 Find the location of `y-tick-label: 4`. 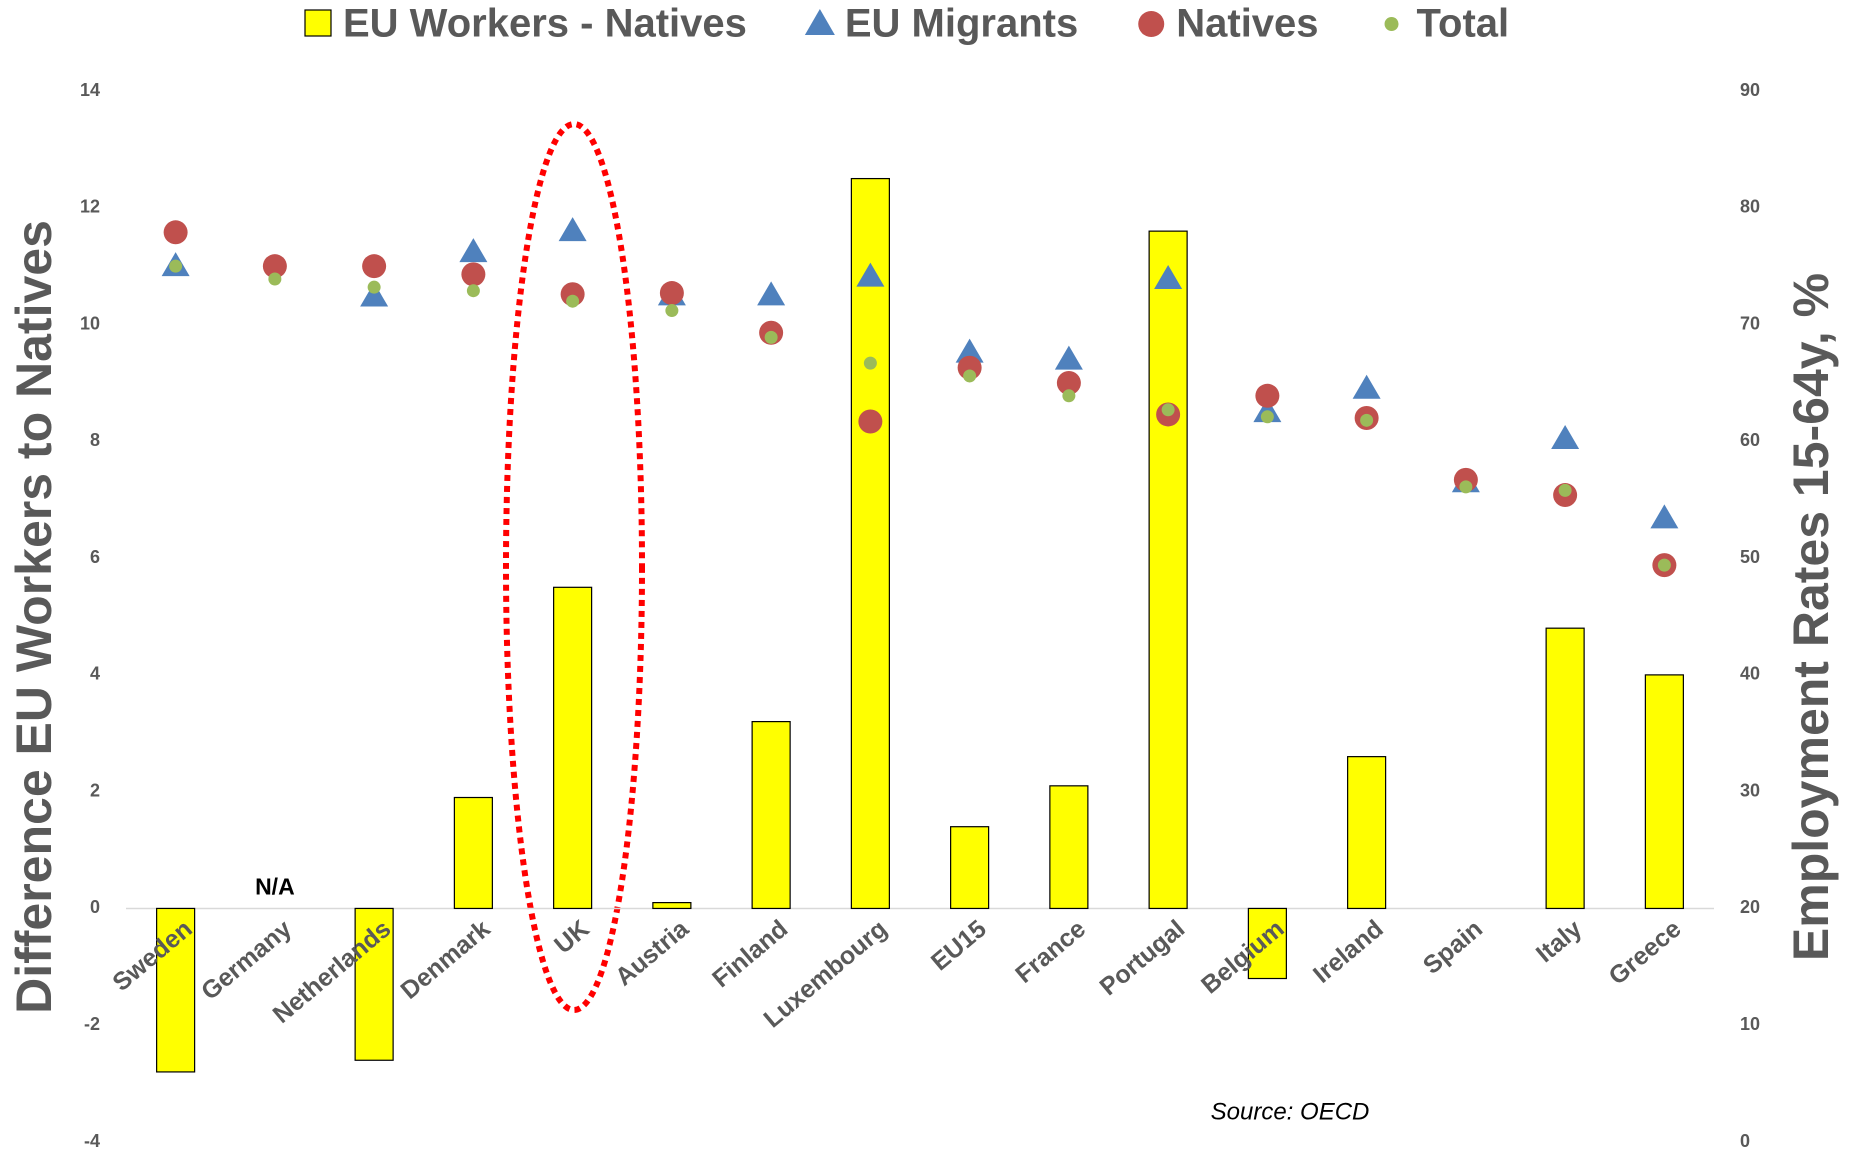

y-tick-label: 4 is located at coordinates (95, 674).